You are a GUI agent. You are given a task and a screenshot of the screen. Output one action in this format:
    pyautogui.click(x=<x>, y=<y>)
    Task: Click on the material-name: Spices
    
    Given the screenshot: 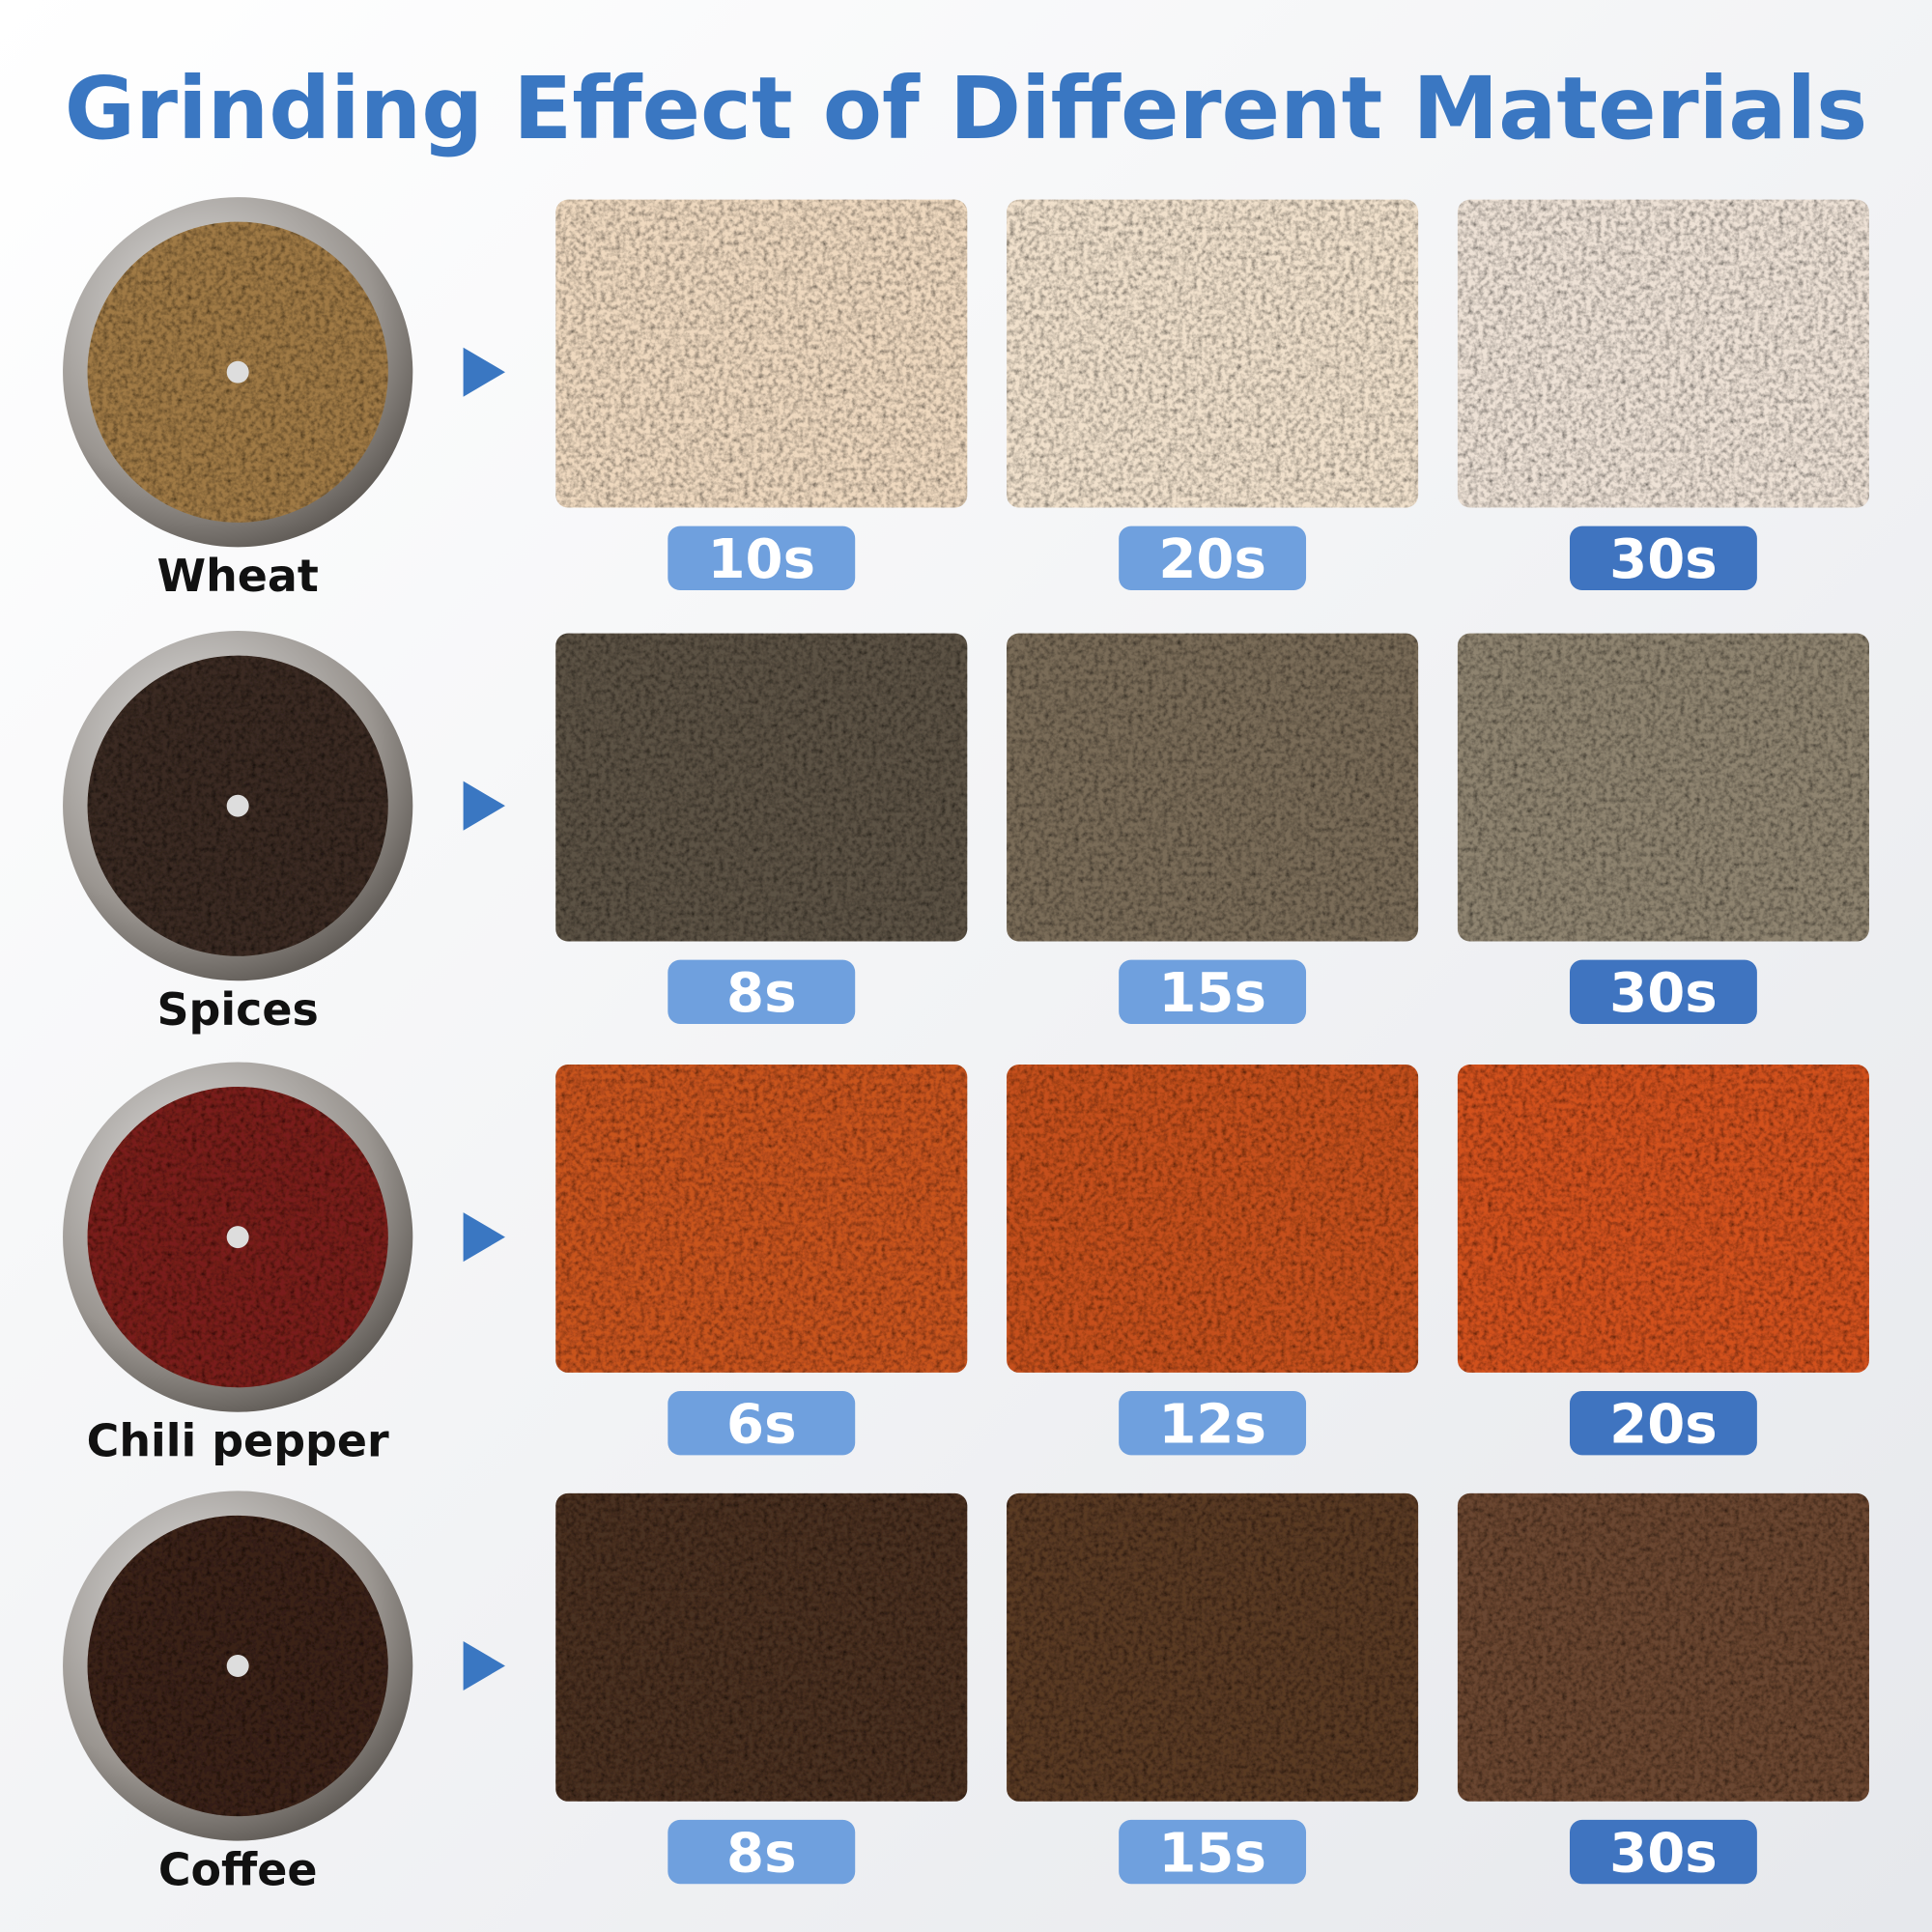 What is the action you would take?
    pyautogui.click(x=238, y=1009)
    